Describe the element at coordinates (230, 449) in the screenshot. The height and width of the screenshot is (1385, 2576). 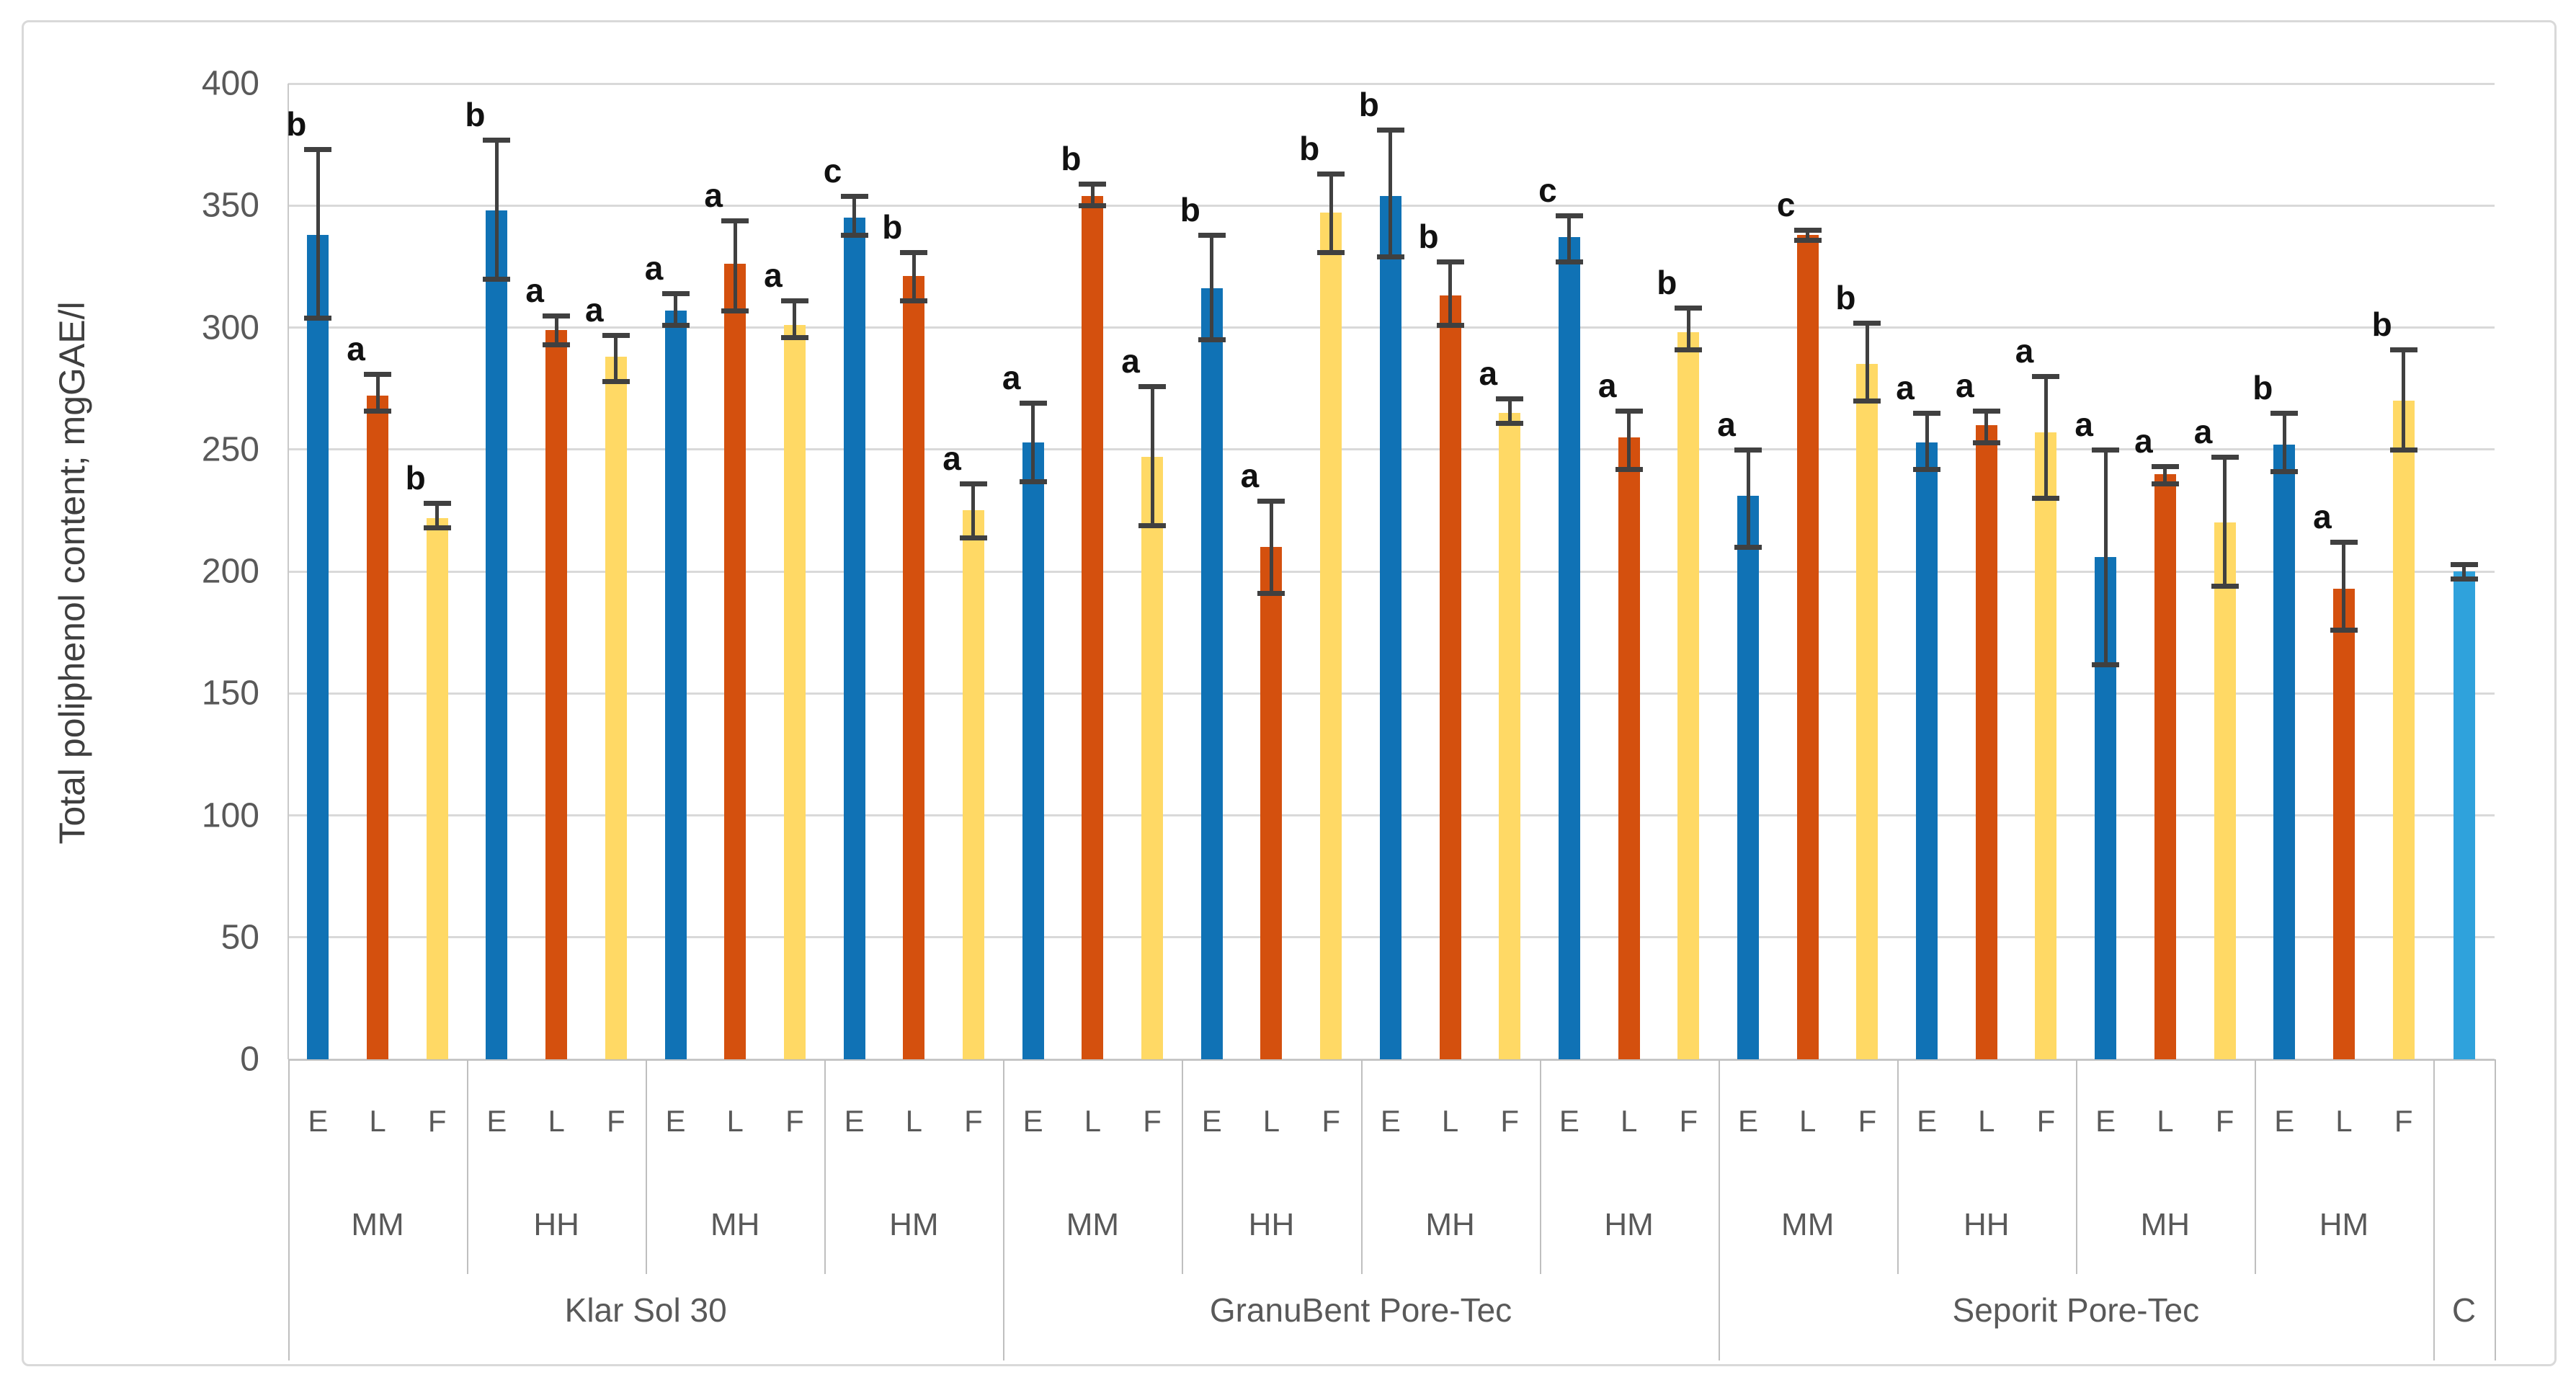
I see `y-tick-label: 250` at that location.